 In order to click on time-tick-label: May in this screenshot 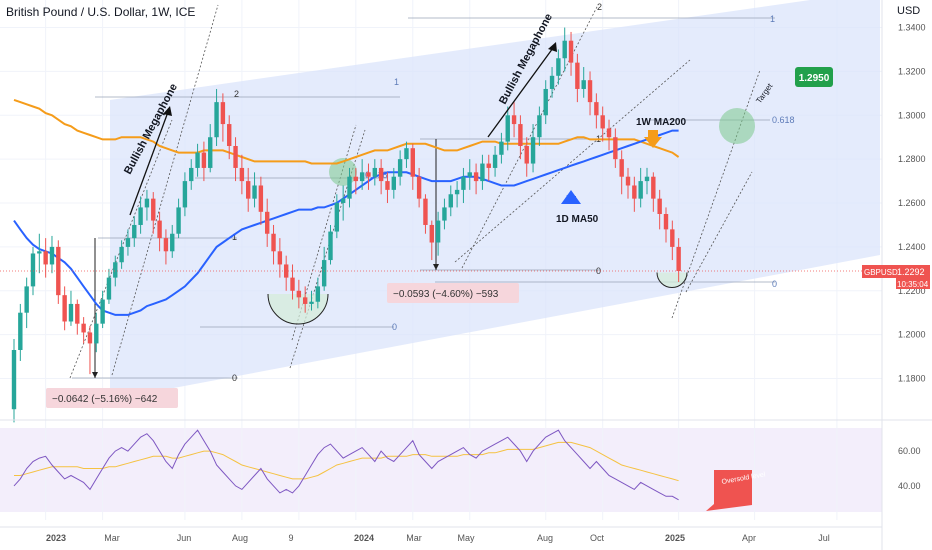, I will do `click(466, 538)`.